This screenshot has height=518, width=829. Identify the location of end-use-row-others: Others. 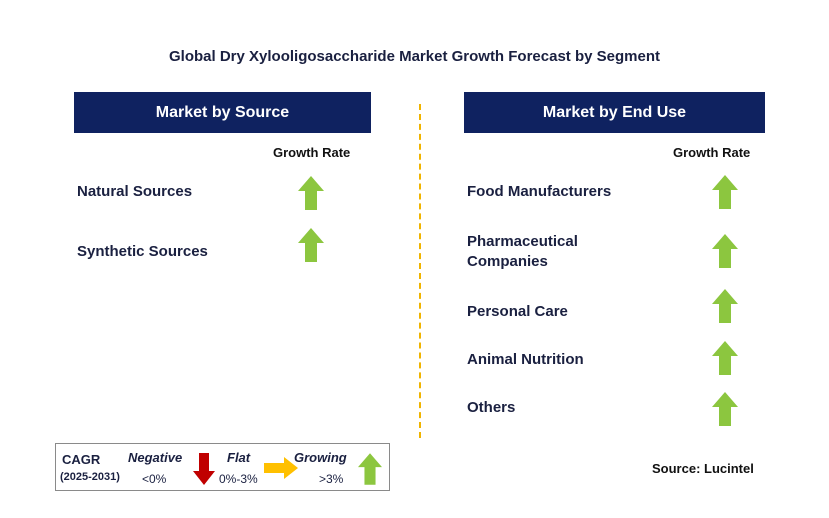
(491, 408).